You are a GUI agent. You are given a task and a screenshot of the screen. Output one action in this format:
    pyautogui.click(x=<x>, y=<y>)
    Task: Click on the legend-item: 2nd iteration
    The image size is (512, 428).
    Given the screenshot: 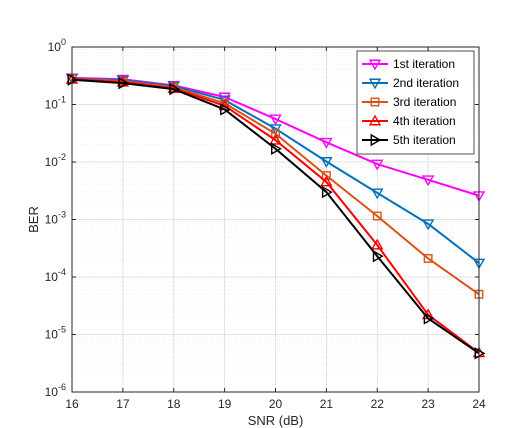 What is the action you would take?
    pyautogui.click(x=410, y=83)
    